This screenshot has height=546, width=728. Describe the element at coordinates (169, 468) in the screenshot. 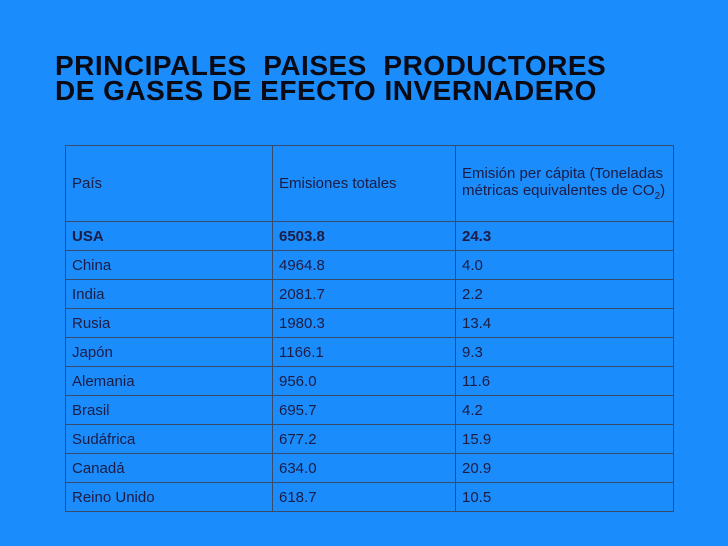

I see `table-cell: Canadá` at that location.